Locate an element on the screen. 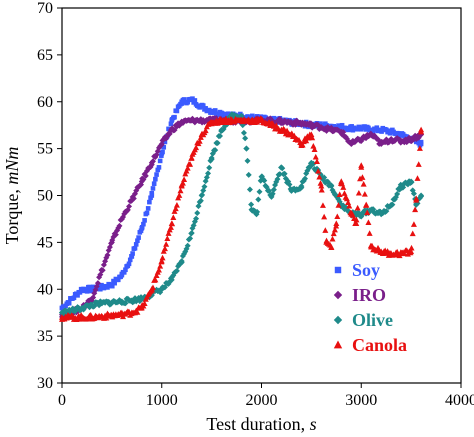  x-tick-label: 3000 is located at coordinates (361, 400).